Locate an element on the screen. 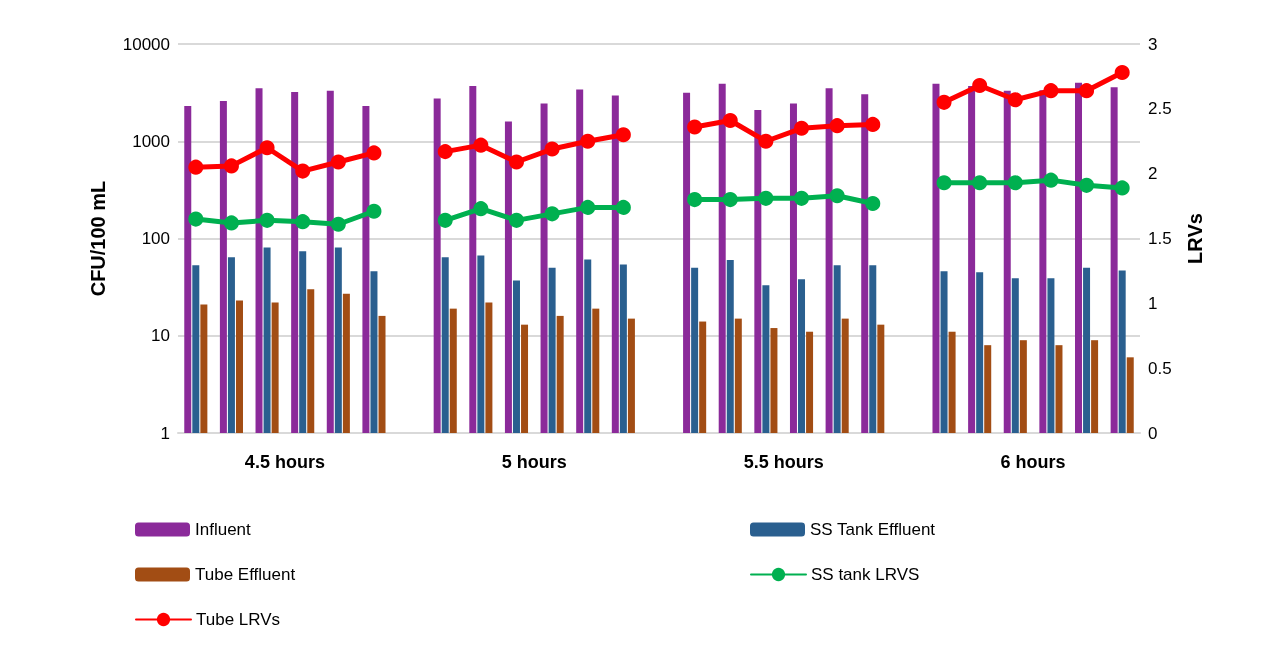 This screenshot has height=645, width=1273. text: 6 hours is located at coordinates (1033, 462).